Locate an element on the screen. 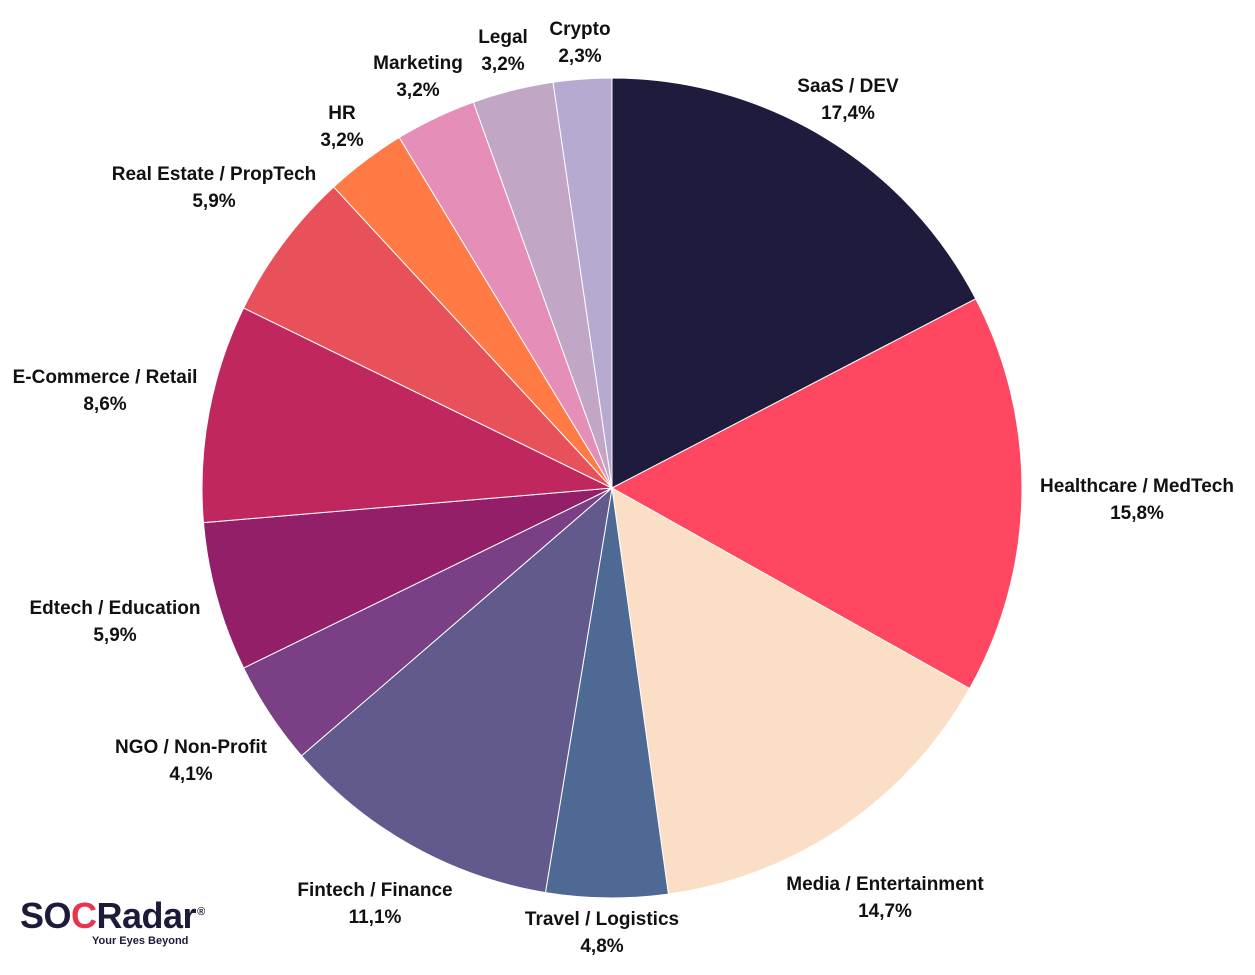 Image resolution: width=1255 pixels, height=975 pixels. pie-slice-healthcare-medtech is located at coordinates (816, 494).